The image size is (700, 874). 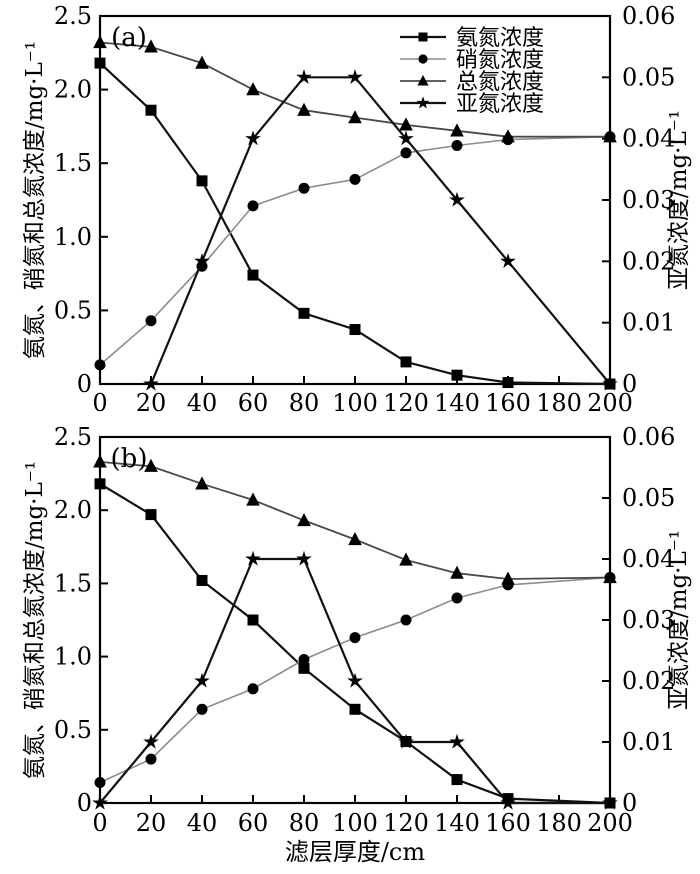 What do you see at coordinates (500, 38) in the screenshot?
I see `legend-label-ammonia: 氨氮浓度` at bounding box center [500, 38].